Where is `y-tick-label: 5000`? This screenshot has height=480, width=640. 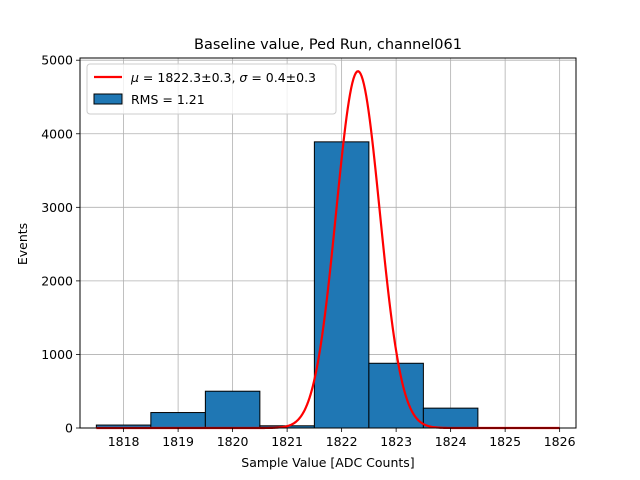 y-tick-label: 5000 is located at coordinates (57, 60).